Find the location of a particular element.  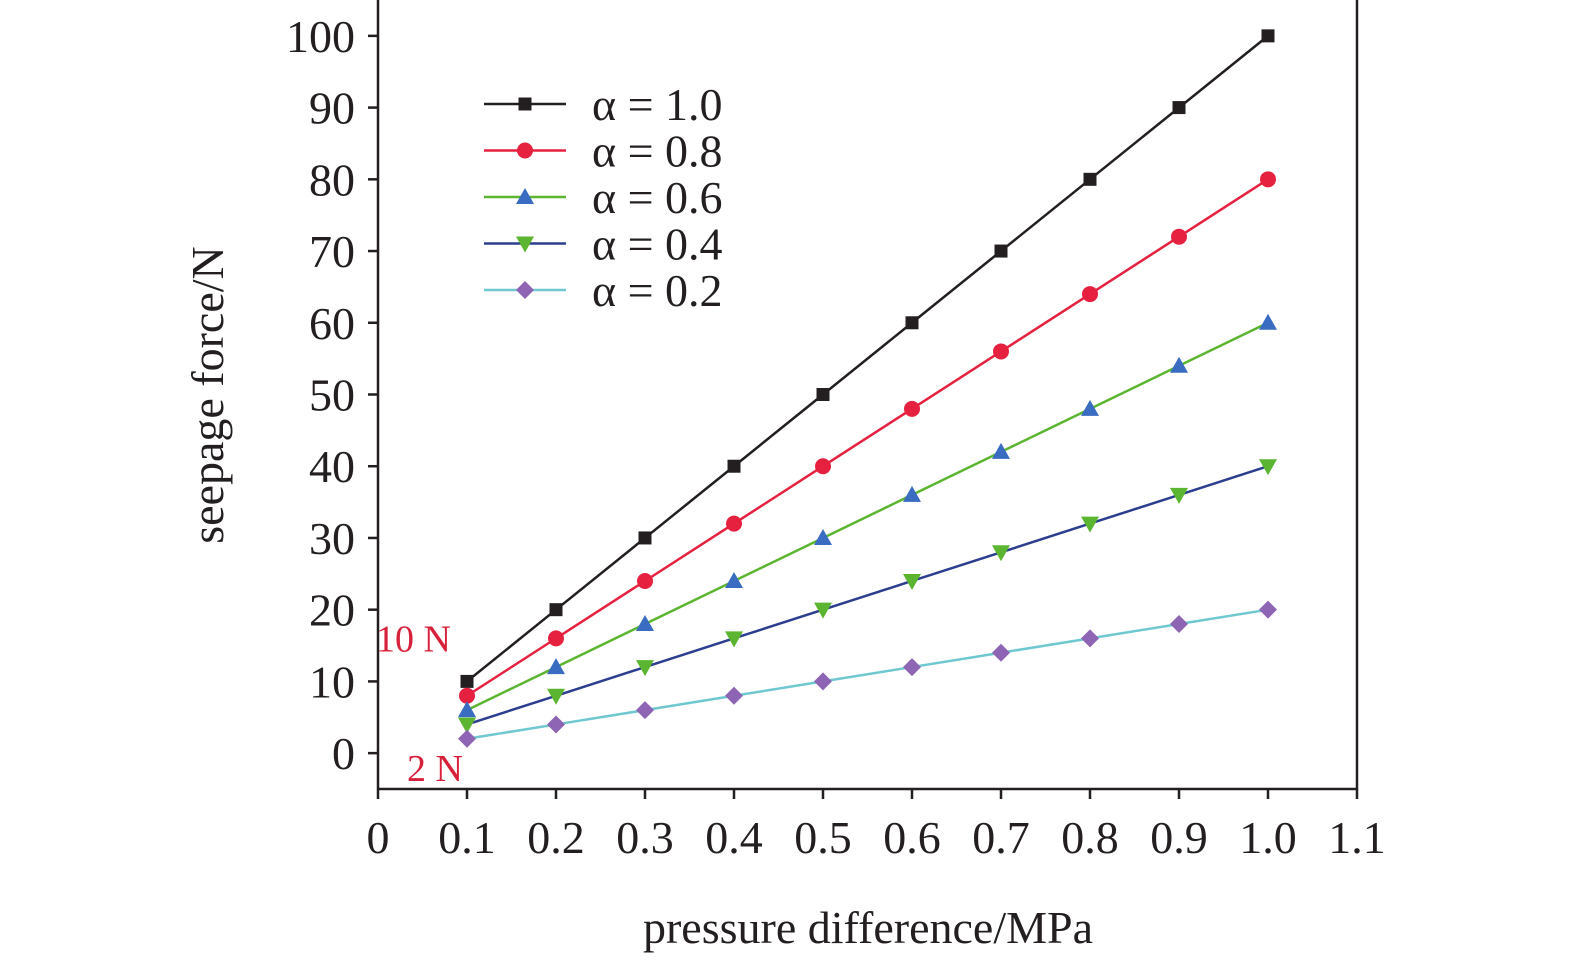

y-tick-label: 90 is located at coordinates (332, 108).